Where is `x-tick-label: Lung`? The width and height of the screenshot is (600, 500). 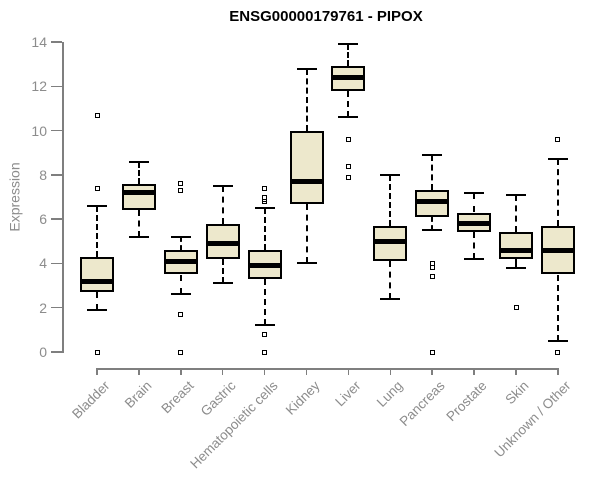 x-tick-label: Lung is located at coordinates (390, 394).